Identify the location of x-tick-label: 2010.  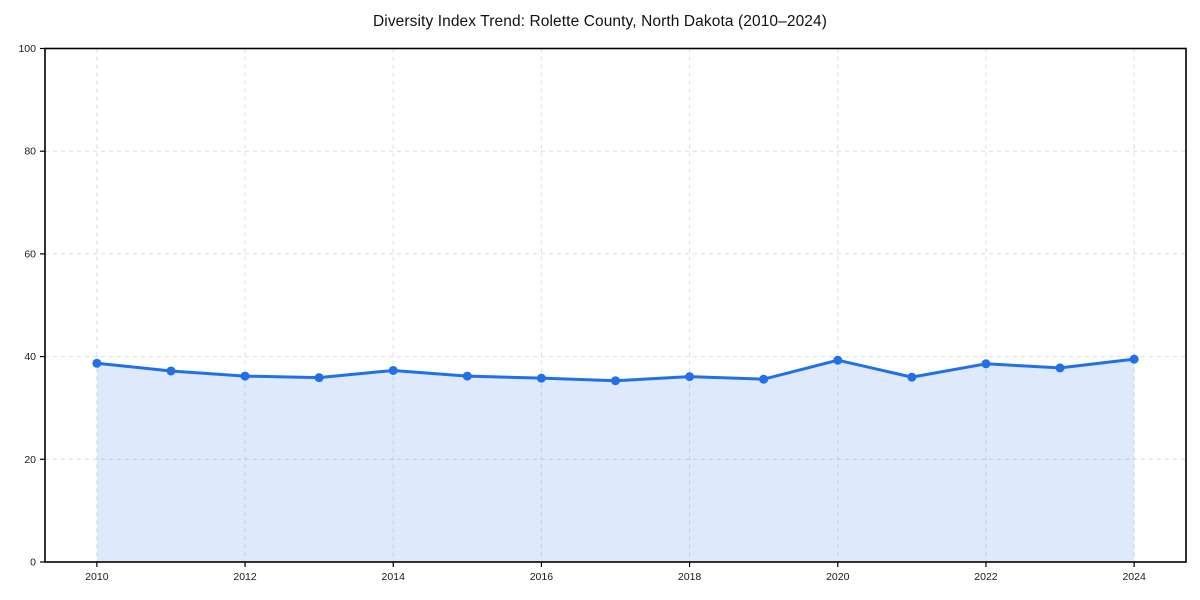
(97, 577).